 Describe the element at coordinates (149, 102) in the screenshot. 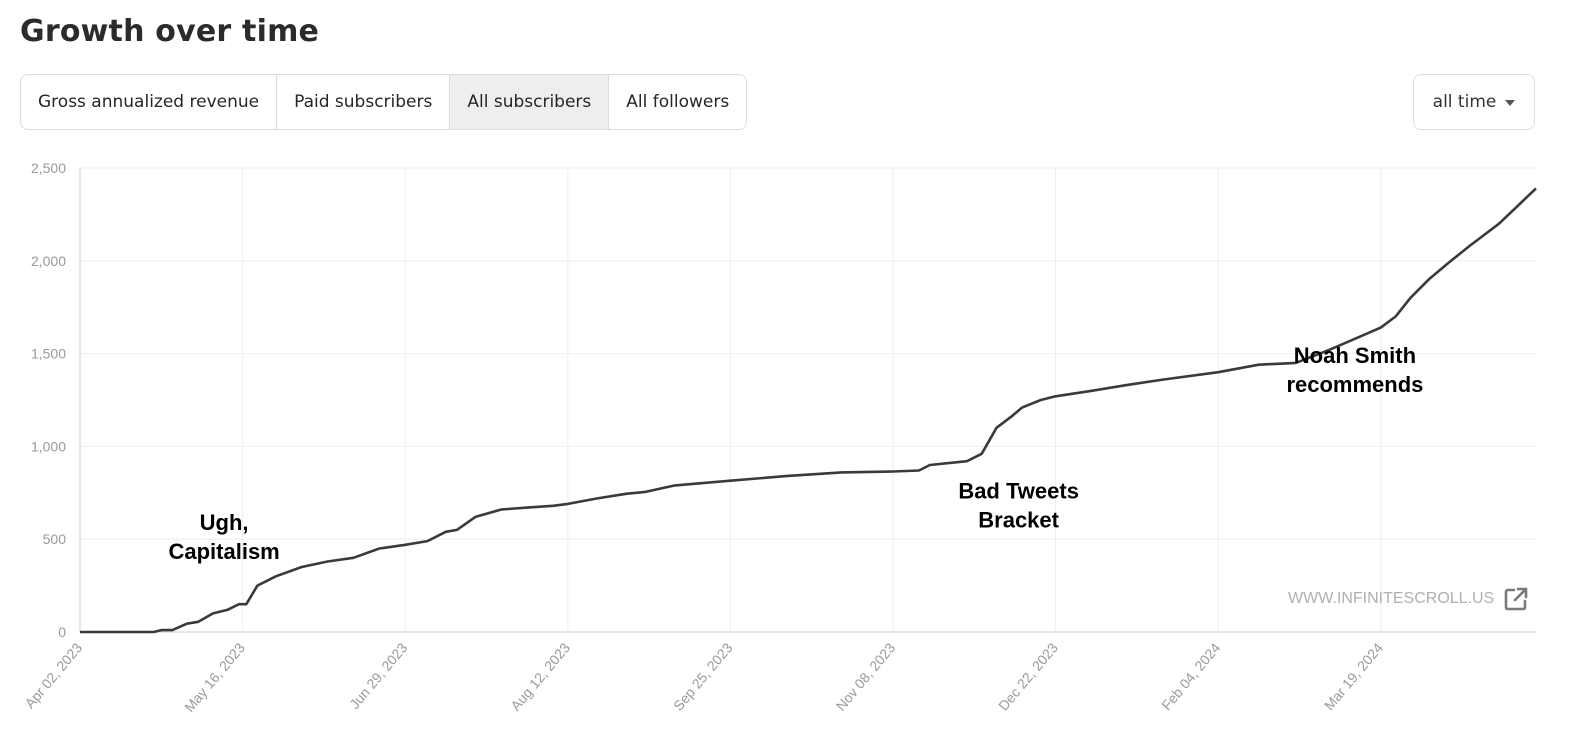

I see `tab-gross-annualized-revenue: Gross annualized revenue` at that location.